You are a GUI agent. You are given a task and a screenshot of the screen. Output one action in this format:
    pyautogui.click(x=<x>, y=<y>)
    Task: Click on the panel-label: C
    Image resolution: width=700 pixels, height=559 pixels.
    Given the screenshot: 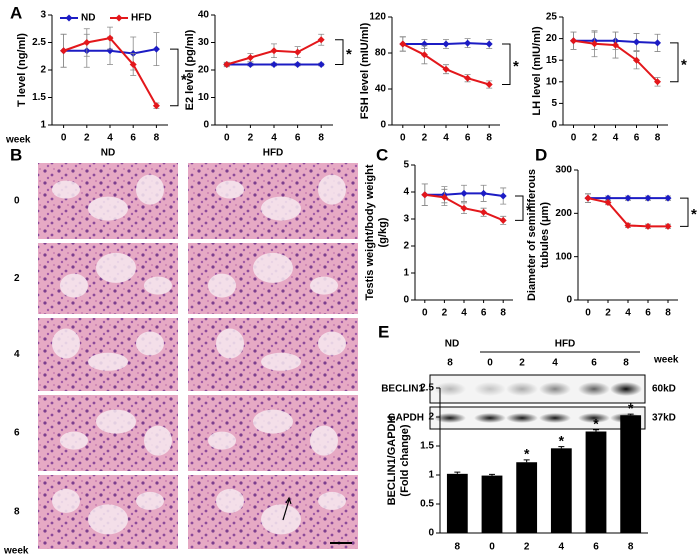 What is the action you would take?
    pyautogui.click(x=382, y=154)
    